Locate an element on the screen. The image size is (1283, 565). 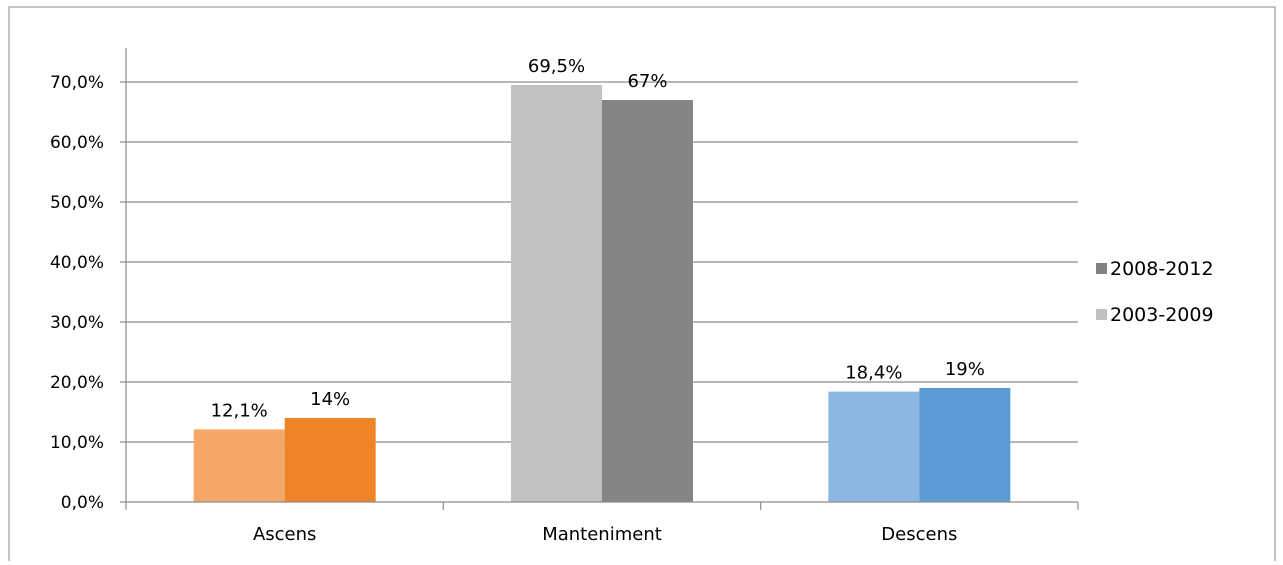
data-label: 18,4% is located at coordinates (873, 373).